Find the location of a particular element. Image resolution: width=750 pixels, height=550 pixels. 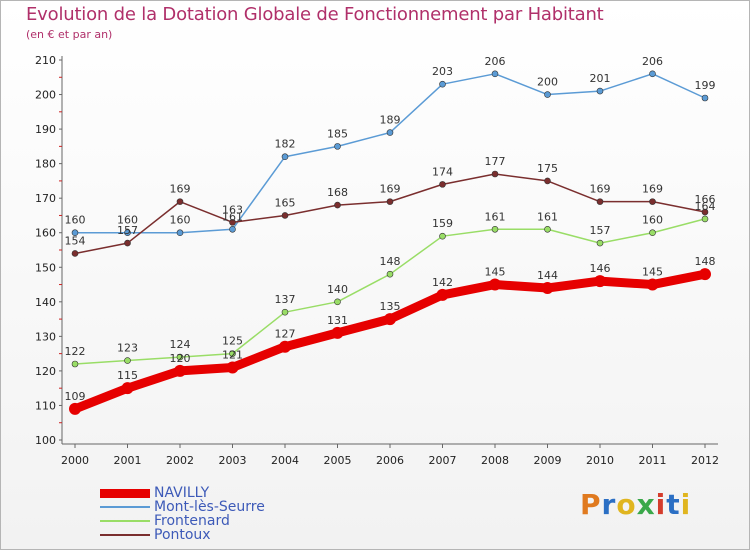

data-label: 154 is located at coordinates (75, 240).